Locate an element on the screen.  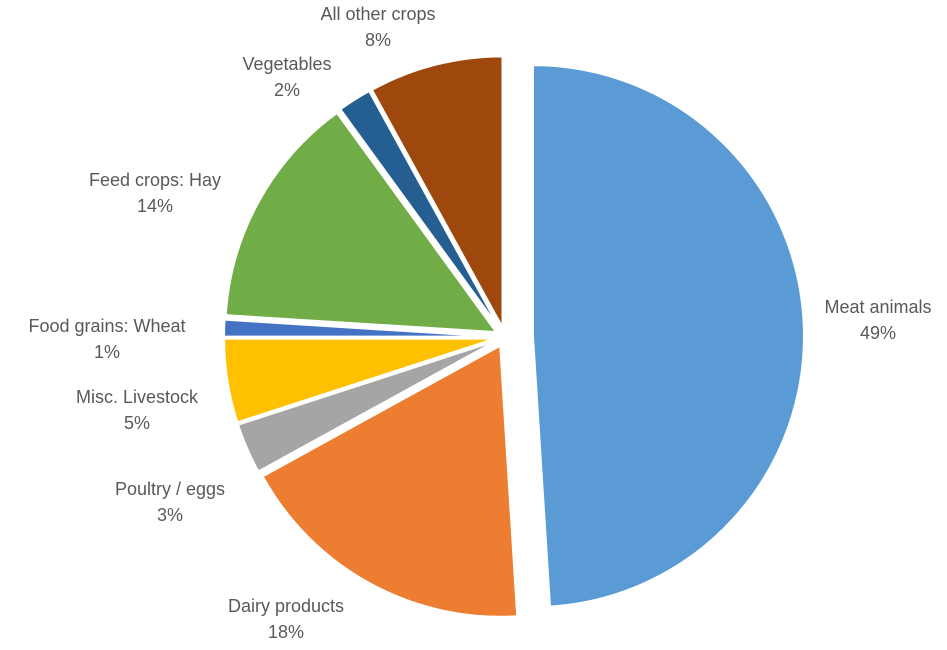
slice-vegetables is located at coordinates (419, 209).